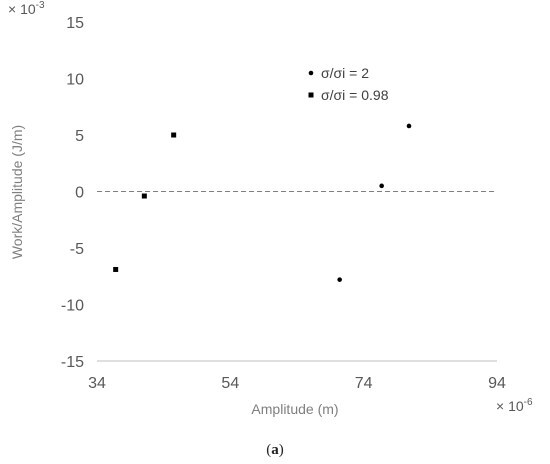 The height and width of the screenshot is (464, 550). I want to click on figure-caption: (a), so click(275, 450).